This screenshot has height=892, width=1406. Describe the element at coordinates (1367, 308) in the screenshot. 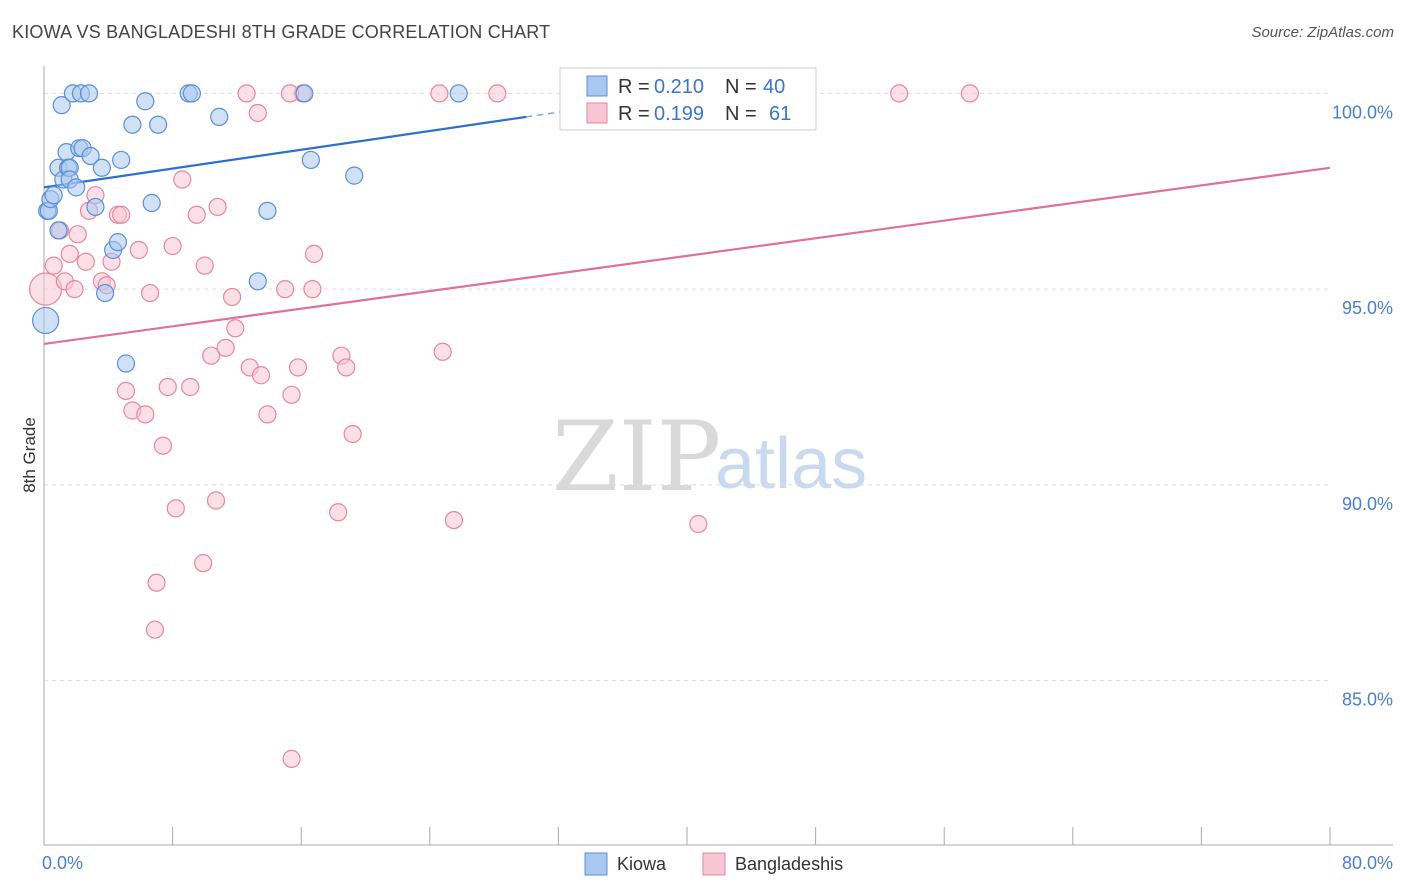

I see `y-tick-label: 95.0%` at that location.